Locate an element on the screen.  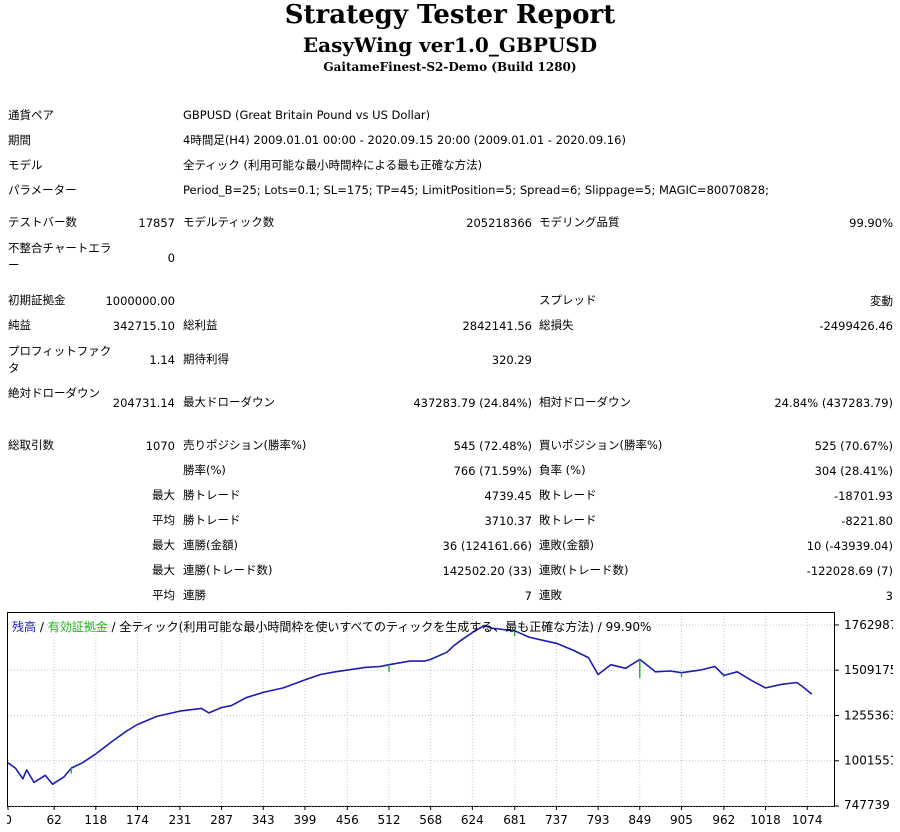
x-tick-label: 849 is located at coordinates (639, 820).